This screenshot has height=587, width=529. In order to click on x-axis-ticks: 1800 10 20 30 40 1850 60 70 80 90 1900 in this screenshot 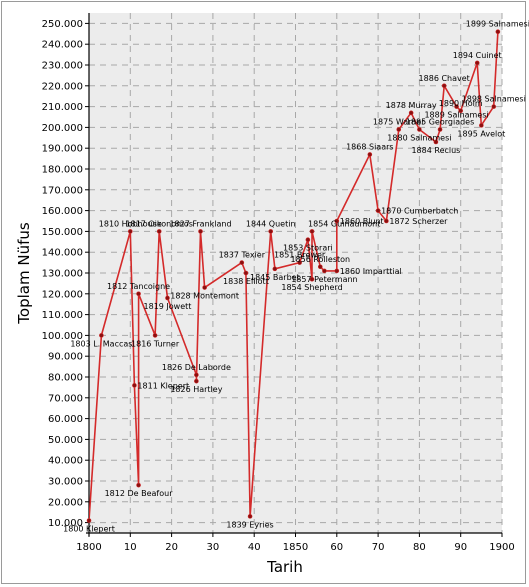, I will do `click(295, 543)`.